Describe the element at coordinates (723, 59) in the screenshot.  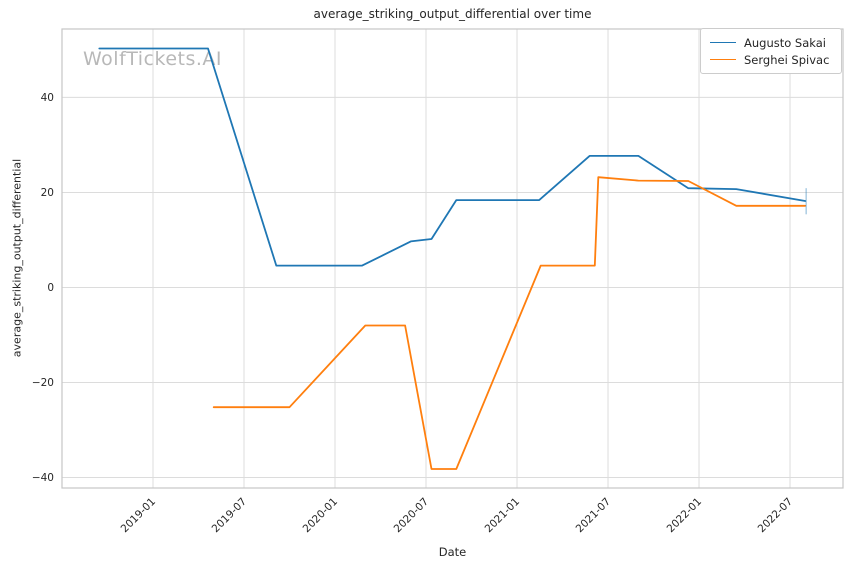
I see `legend-line-sample-orange` at that location.